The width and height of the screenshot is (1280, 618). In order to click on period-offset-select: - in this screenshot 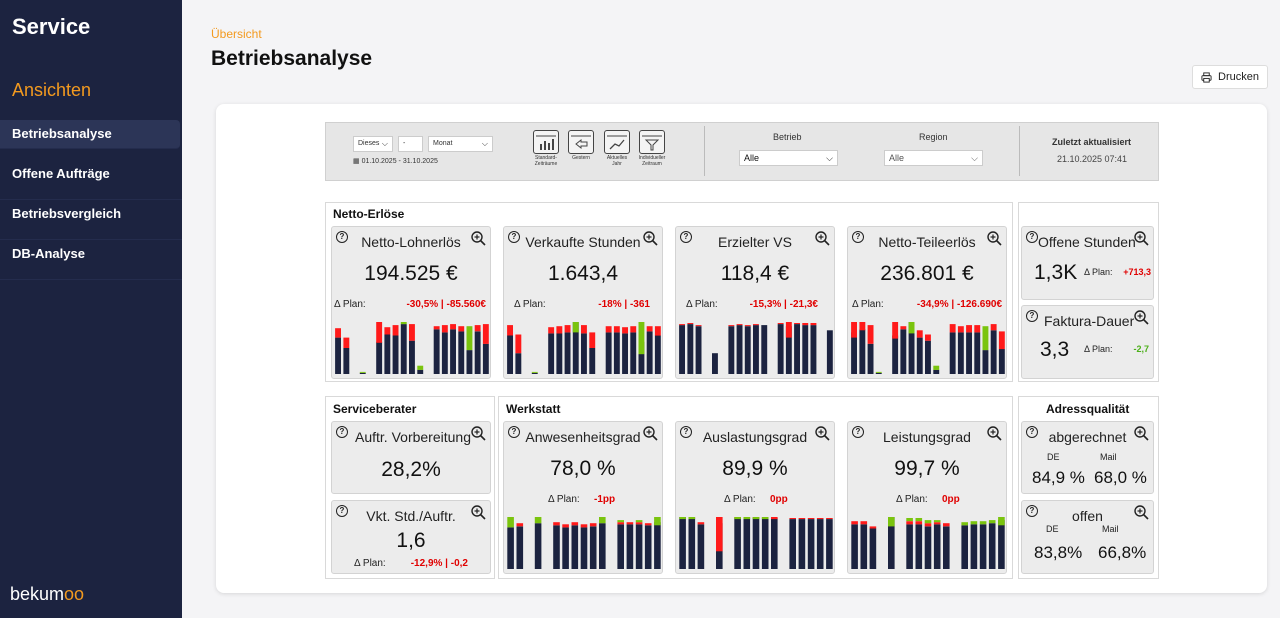, I will do `click(410, 144)`.